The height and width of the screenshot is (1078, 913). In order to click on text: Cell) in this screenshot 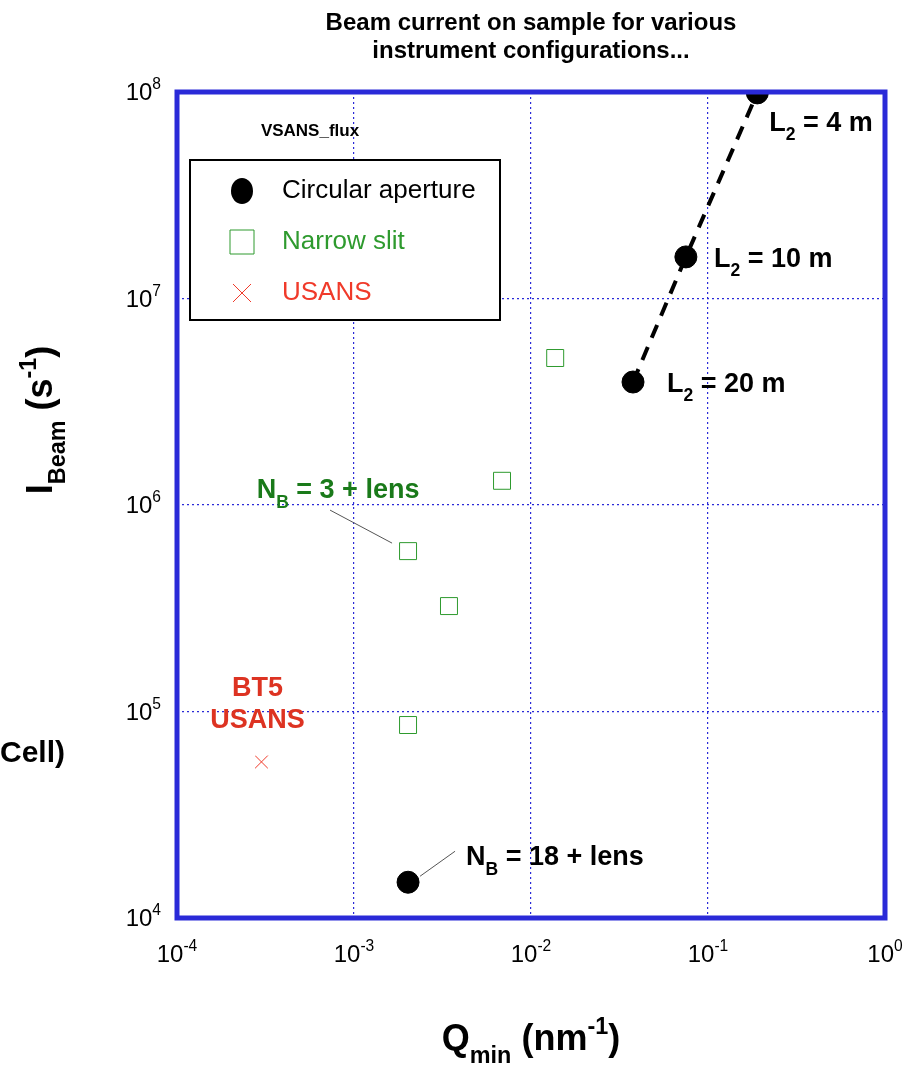, I will do `click(33, 751)`.